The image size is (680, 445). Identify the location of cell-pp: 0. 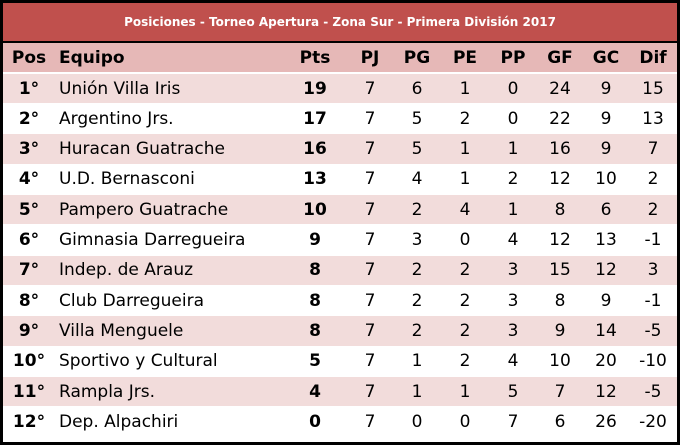
(513, 119).